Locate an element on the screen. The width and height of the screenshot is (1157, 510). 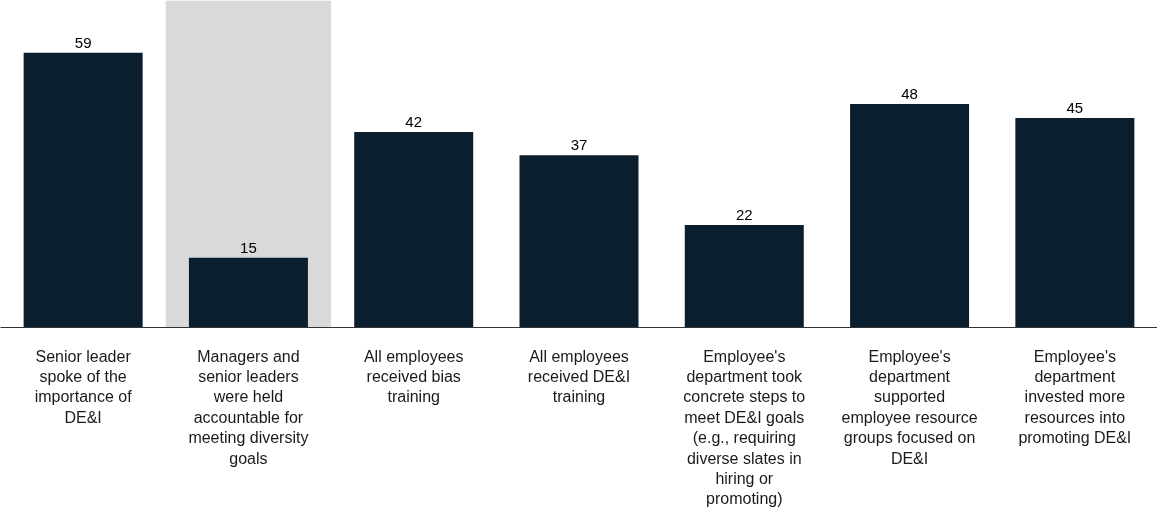
x-tick-label: All employees received DE&I training is located at coordinates (579, 376).